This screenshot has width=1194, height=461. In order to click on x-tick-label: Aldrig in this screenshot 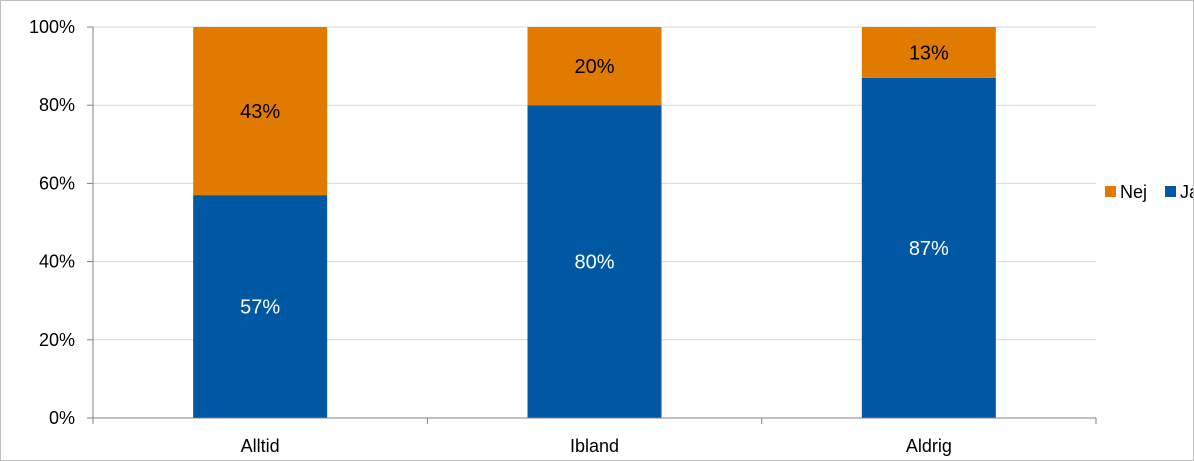, I will do `click(929, 446)`.